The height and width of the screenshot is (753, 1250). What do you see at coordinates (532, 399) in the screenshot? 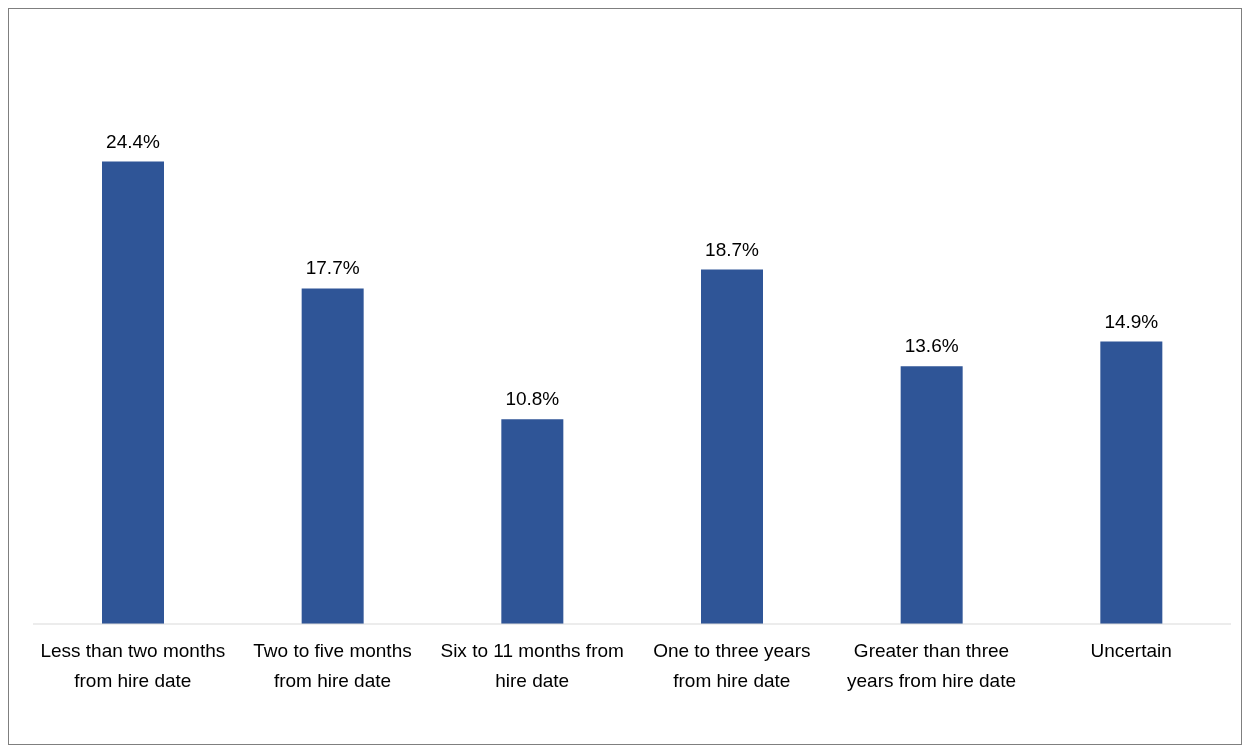
I see `data-label: 10.8%` at bounding box center [532, 399].